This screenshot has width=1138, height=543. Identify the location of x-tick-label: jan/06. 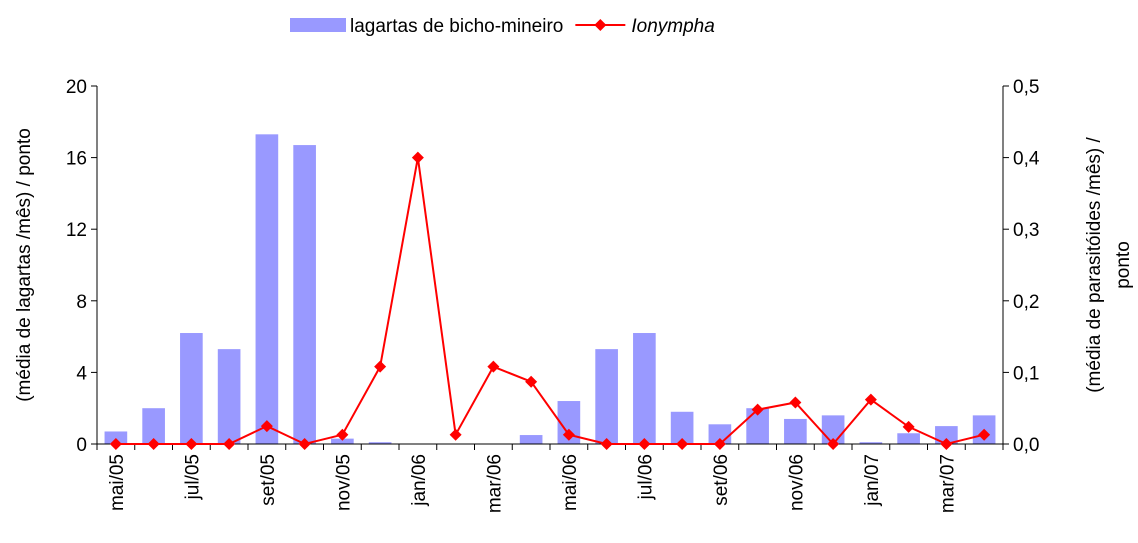
(419, 480).